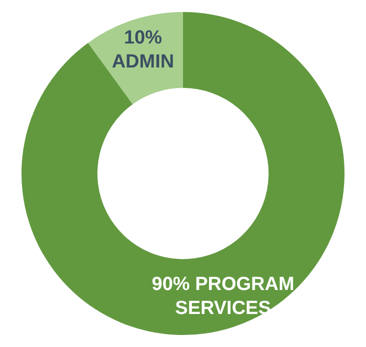 The height and width of the screenshot is (347, 366). Describe the element at coordinates (143, 62) in the screenshot. I see `slice-label: ADMIN` at that location.